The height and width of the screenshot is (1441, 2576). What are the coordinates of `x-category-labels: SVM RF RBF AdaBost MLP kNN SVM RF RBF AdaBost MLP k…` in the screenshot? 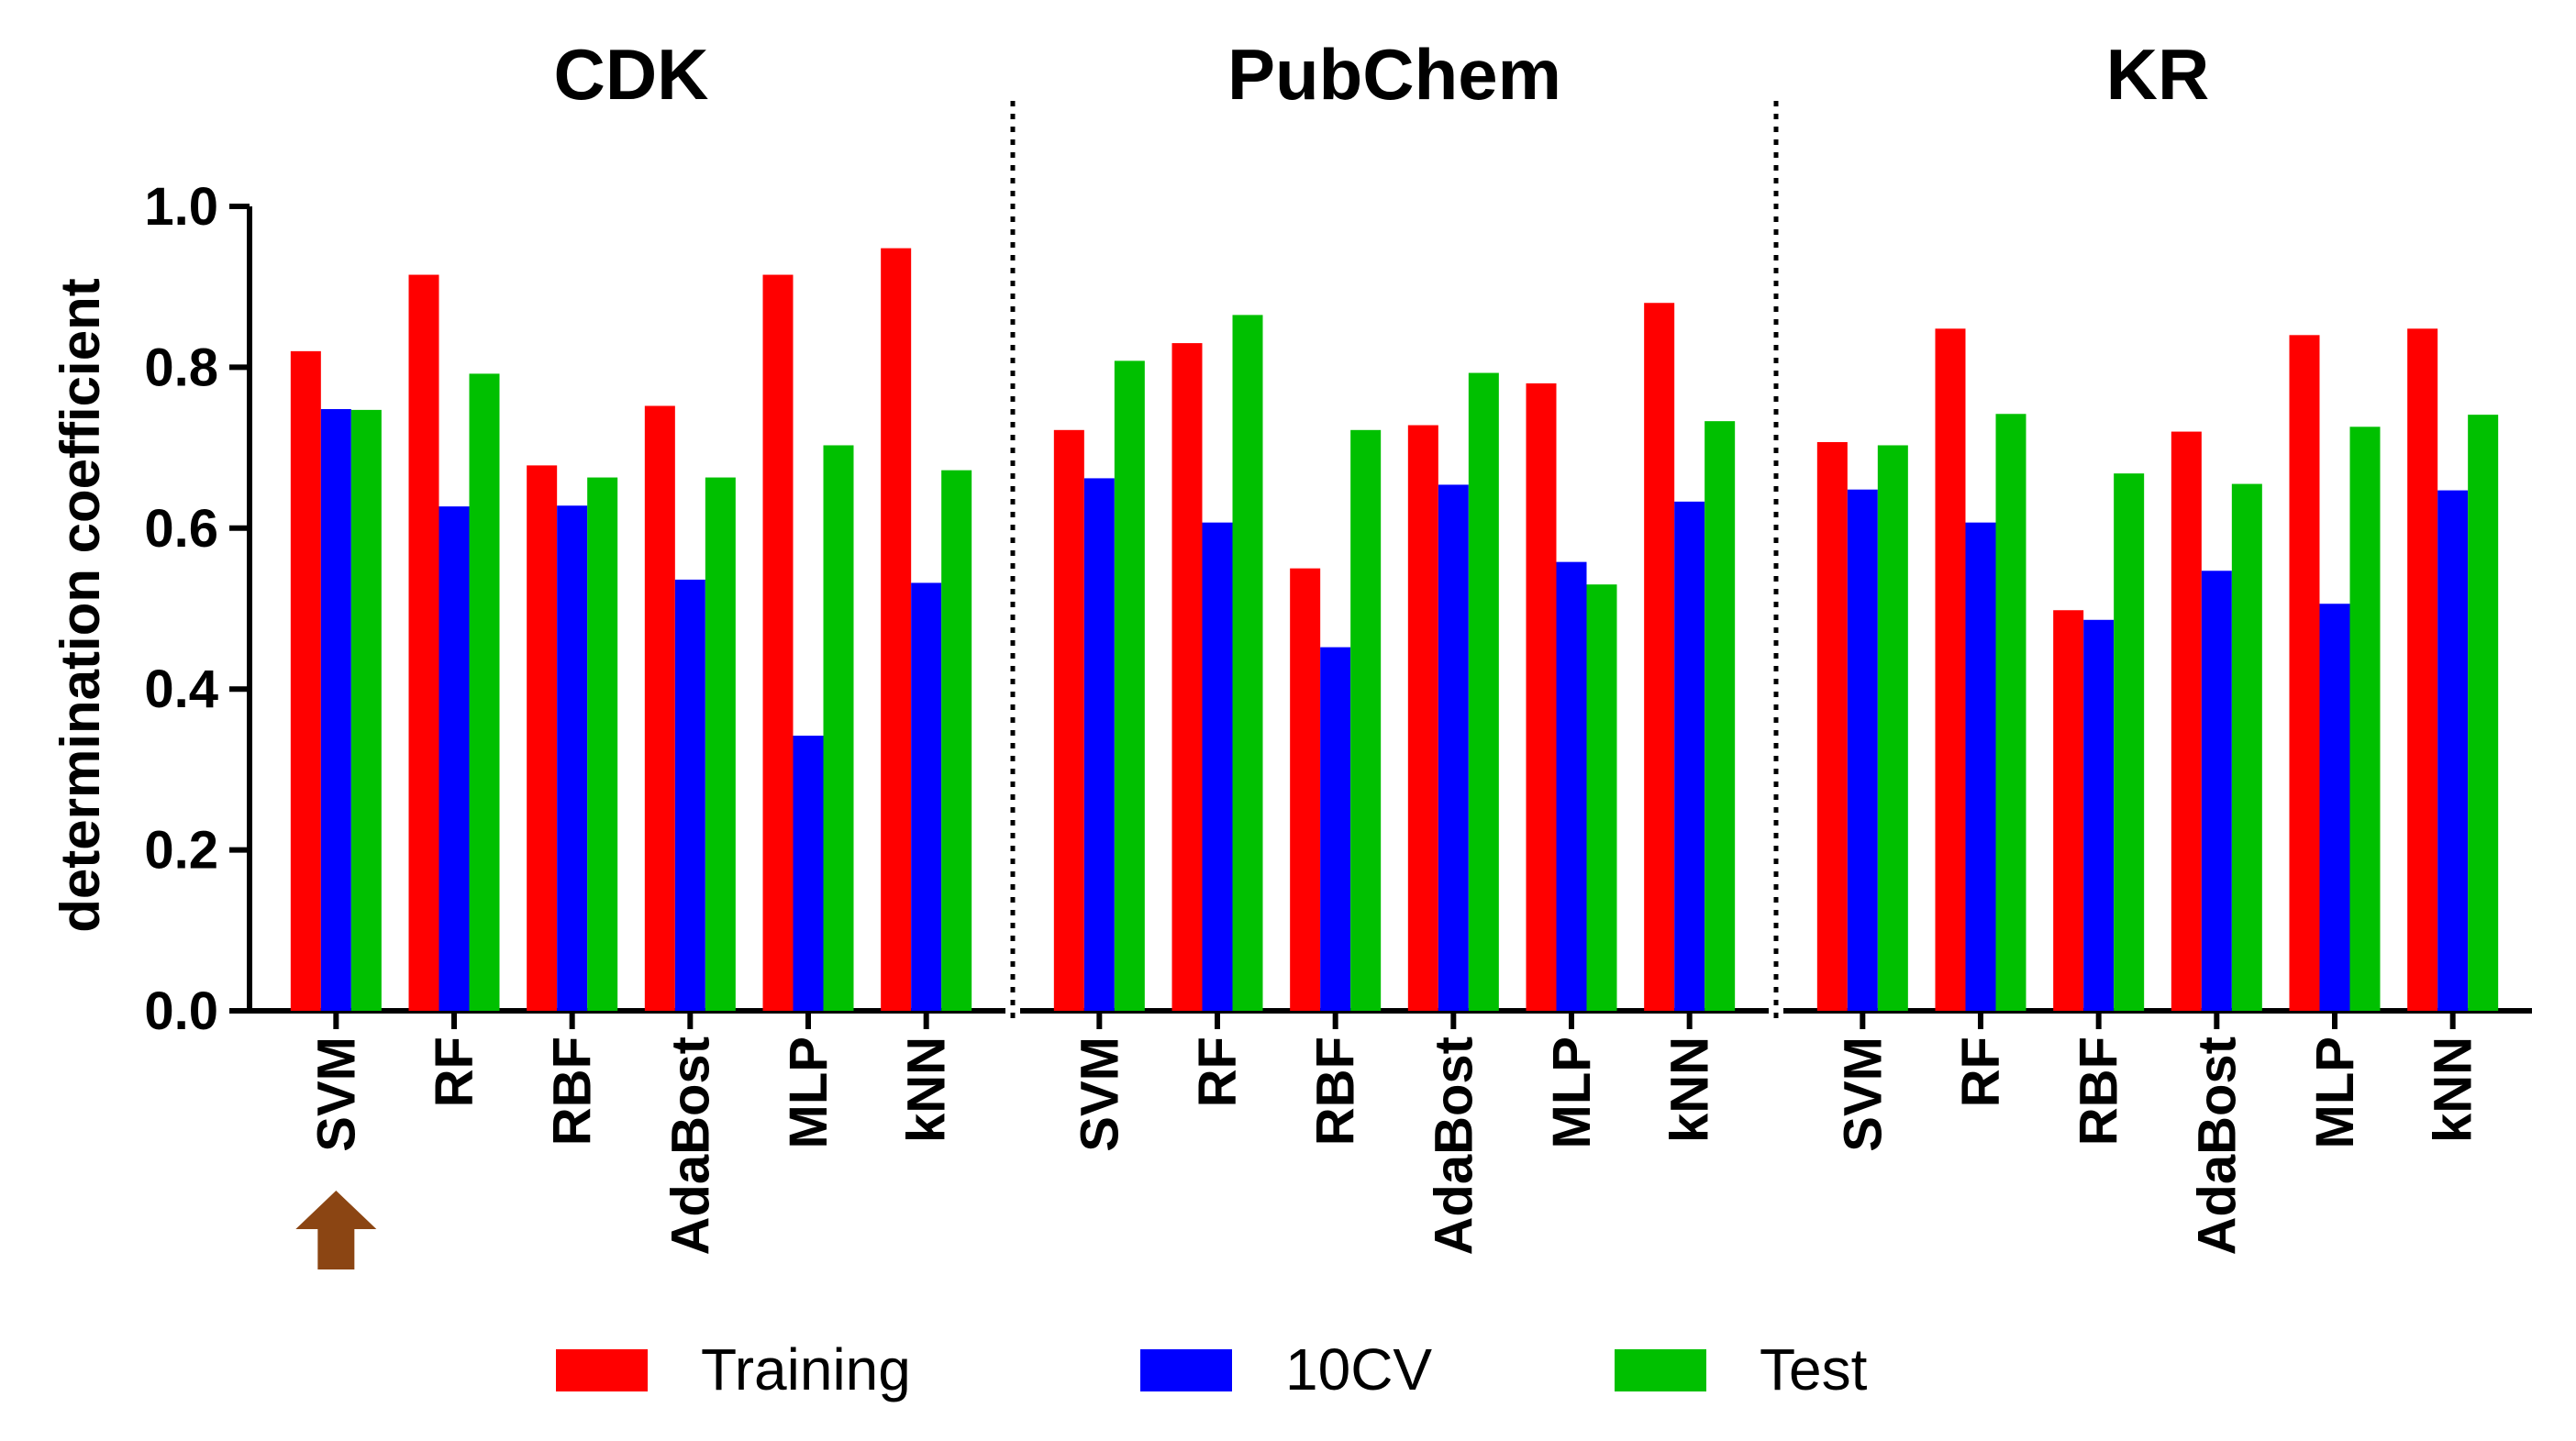 It's located at (1394, 1145).